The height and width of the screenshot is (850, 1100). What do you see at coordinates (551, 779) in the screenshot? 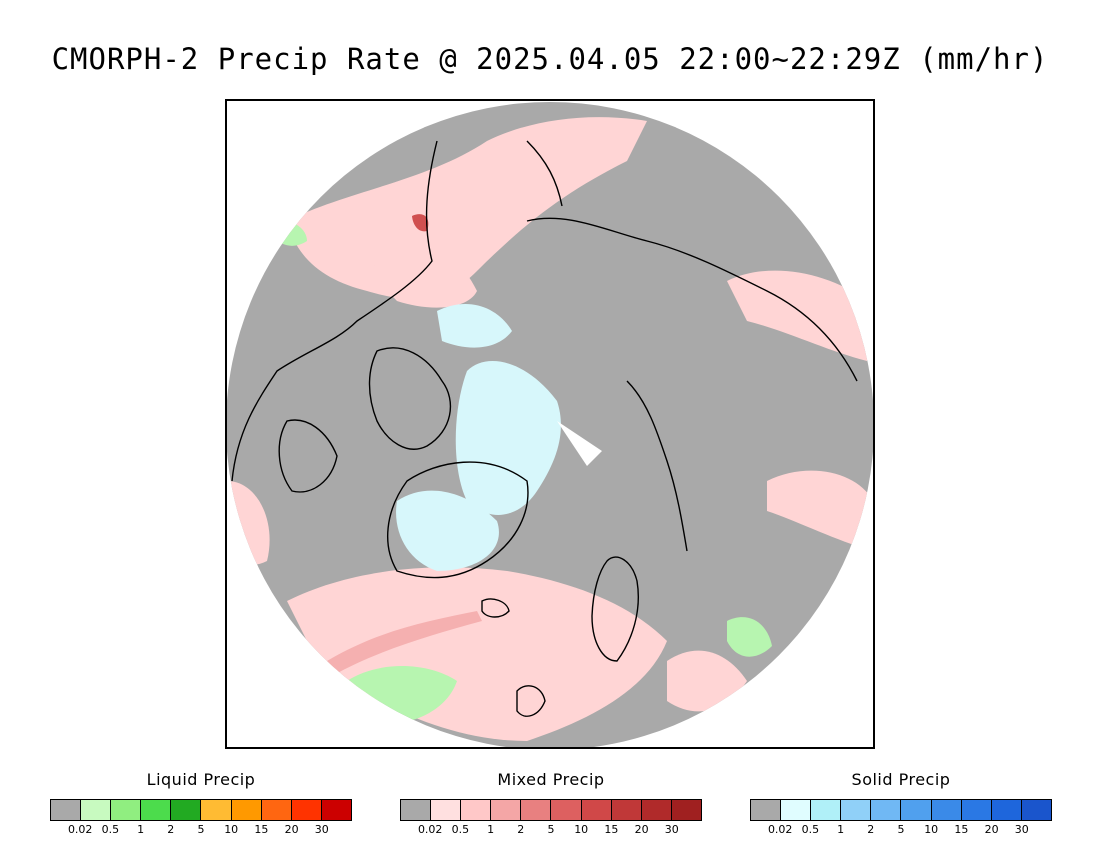
I see `legend-title: Mixed Precip` at bounding box center [551, 779].